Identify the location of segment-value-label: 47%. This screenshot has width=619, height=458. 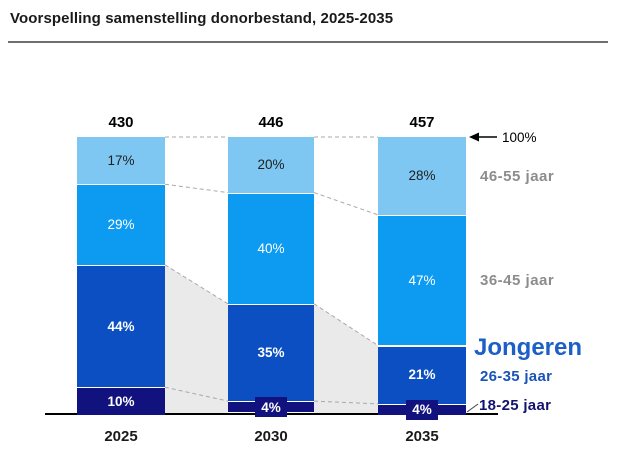
(422, 280).